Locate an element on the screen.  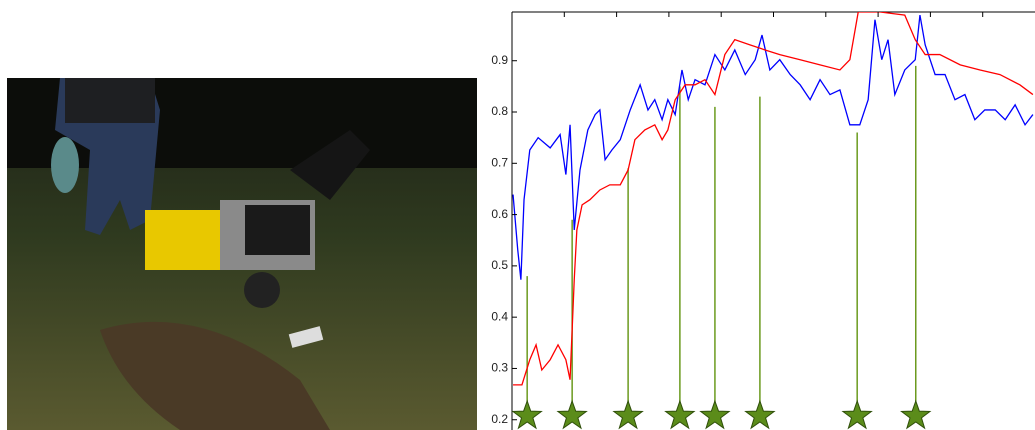
y-tick-label: 0.3 is located at coordinates (499, 368).